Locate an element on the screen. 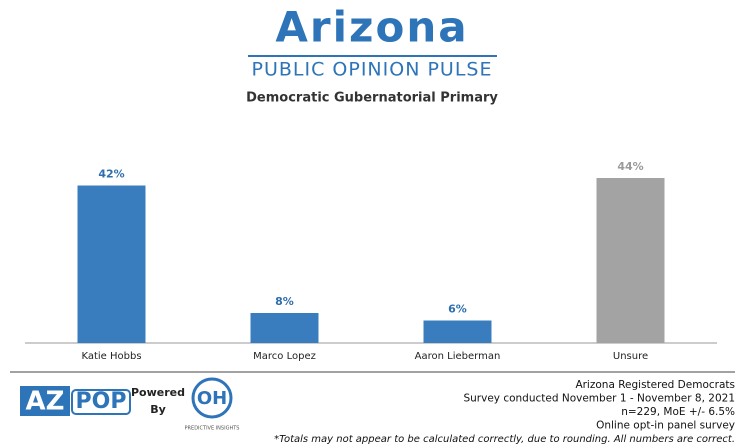 Image resolution: width=745 pixels, height=447 pixels. powered: Powered is located at coordinates (158, 392).